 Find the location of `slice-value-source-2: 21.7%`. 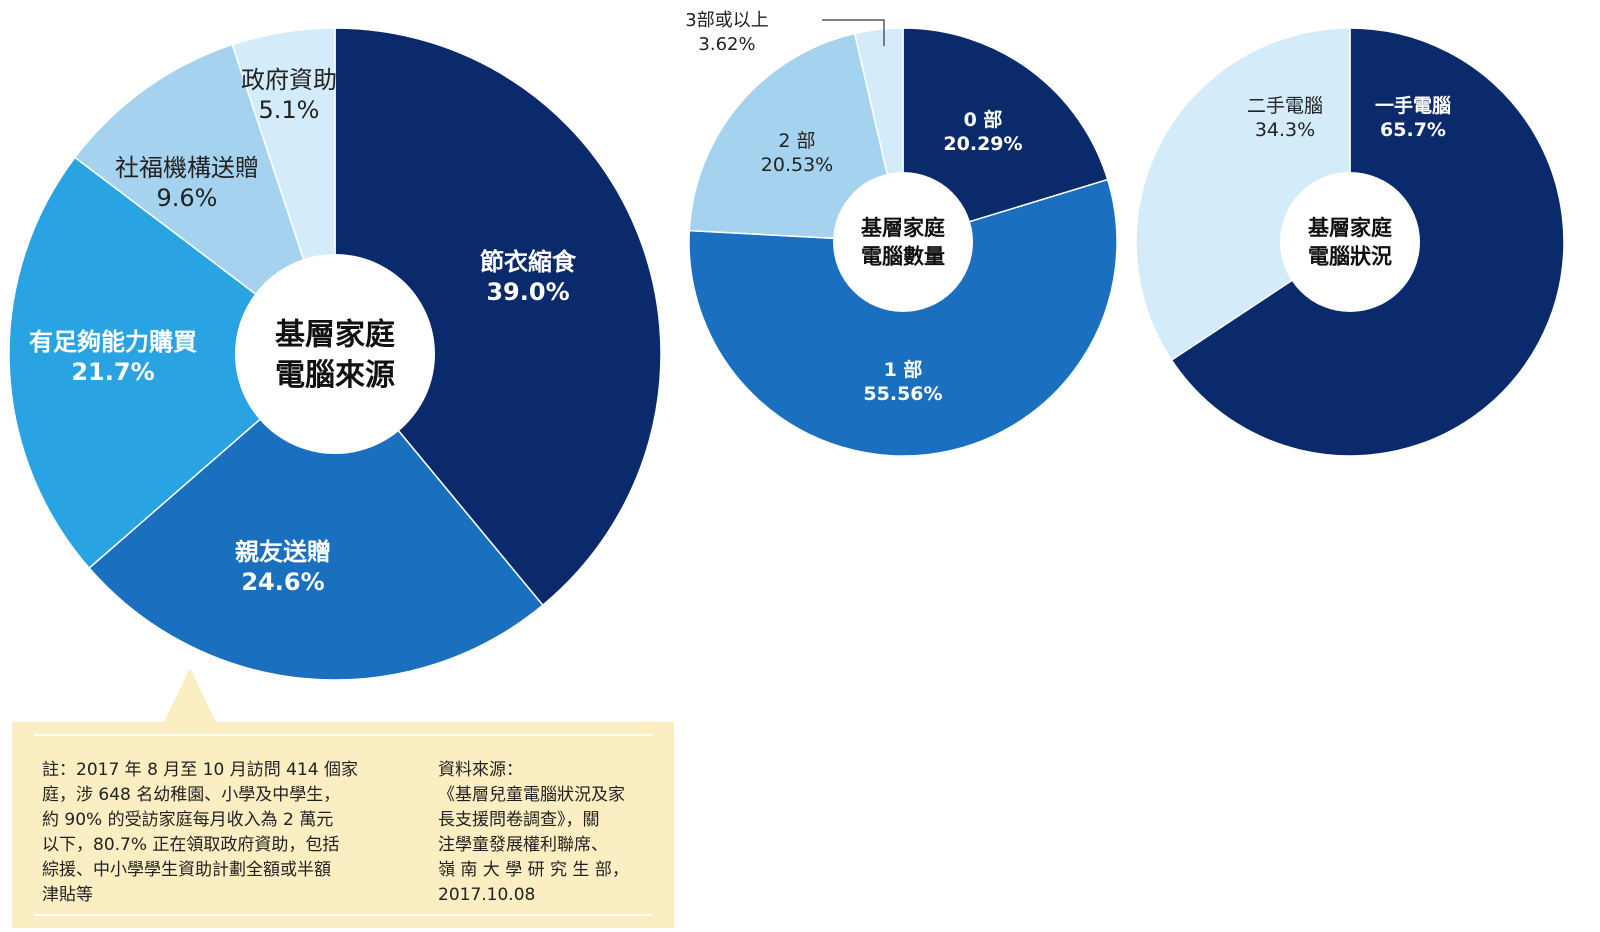

slice-value-source-2: 21.7% is located at coordinates (112, 372).